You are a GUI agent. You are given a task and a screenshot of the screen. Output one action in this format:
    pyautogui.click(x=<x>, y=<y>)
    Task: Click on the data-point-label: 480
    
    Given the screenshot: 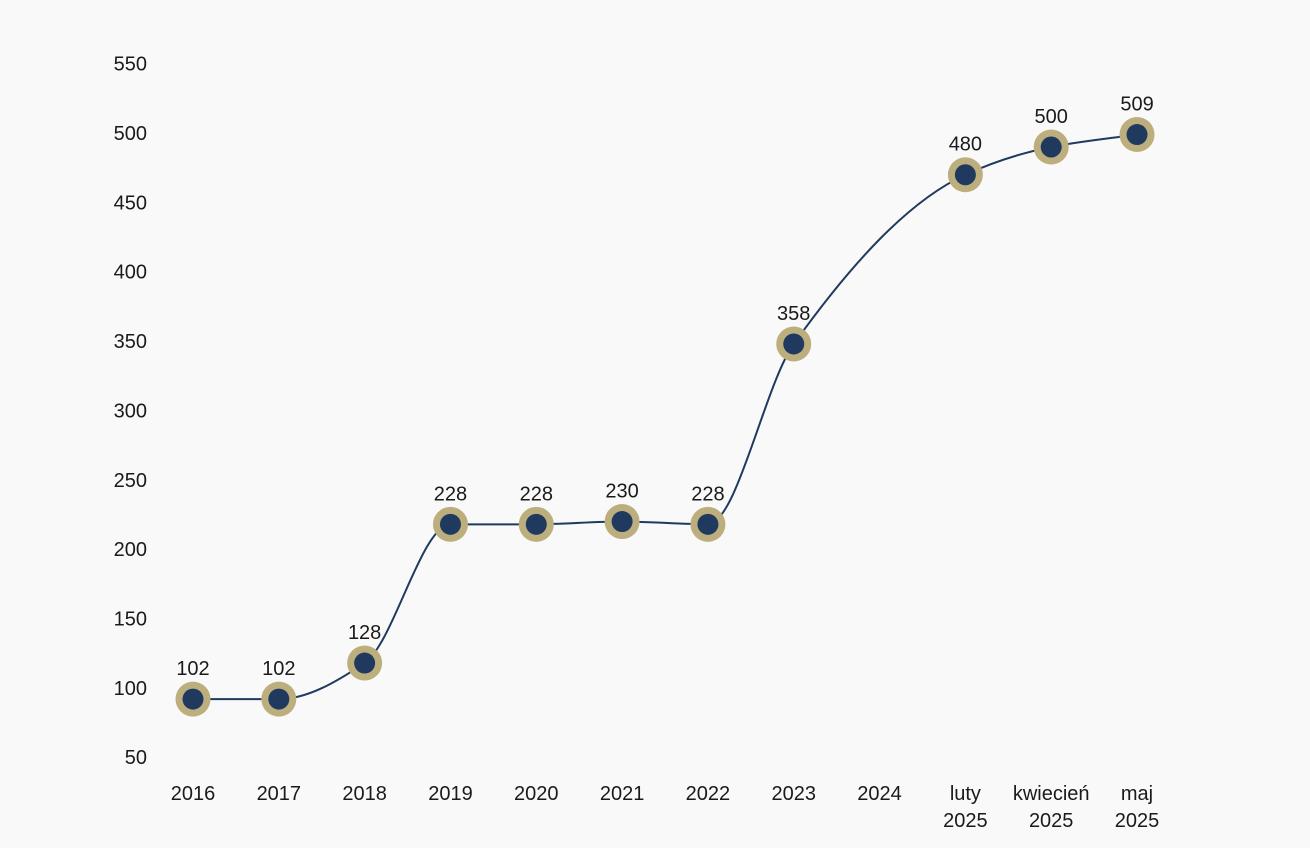 What is the action you would take?
    pyautogui.click(x=965, y=145)
    